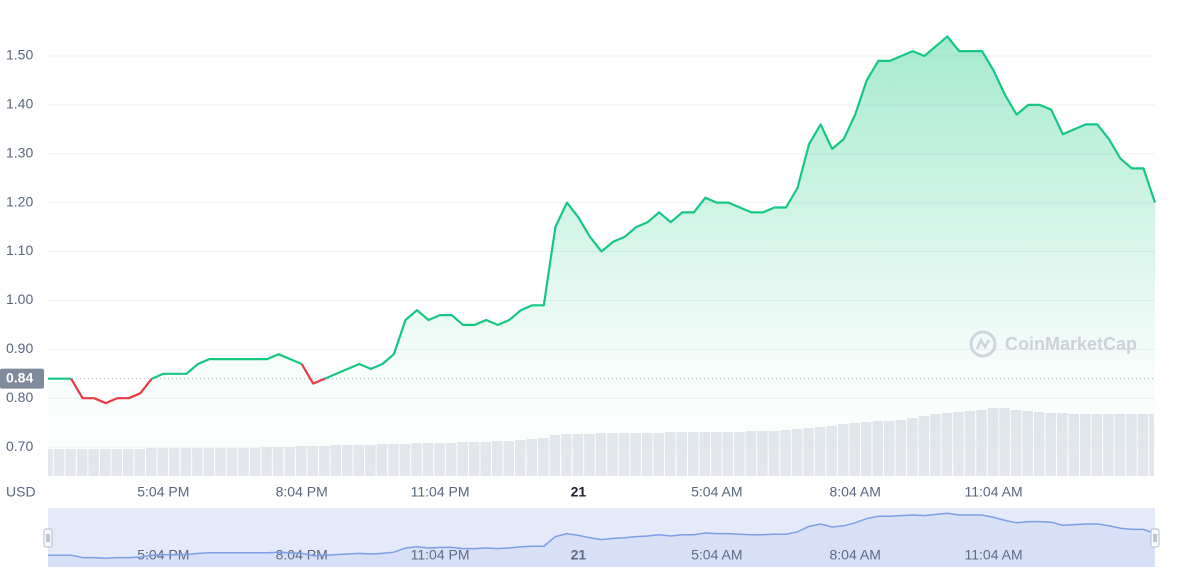 Image resolution: width=1177 pixels, height=567 pixels. Describe the element at coordinates (19, 446) in the screenshot. I see `y-tick-label: 0.70` at that location.